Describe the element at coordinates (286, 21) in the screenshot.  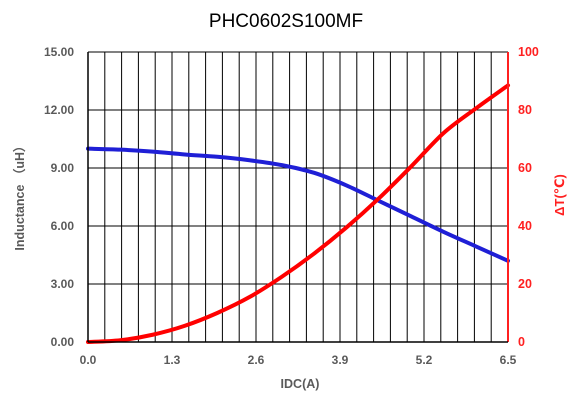
I see `chart-title: PHC0602S100MF` at that location.